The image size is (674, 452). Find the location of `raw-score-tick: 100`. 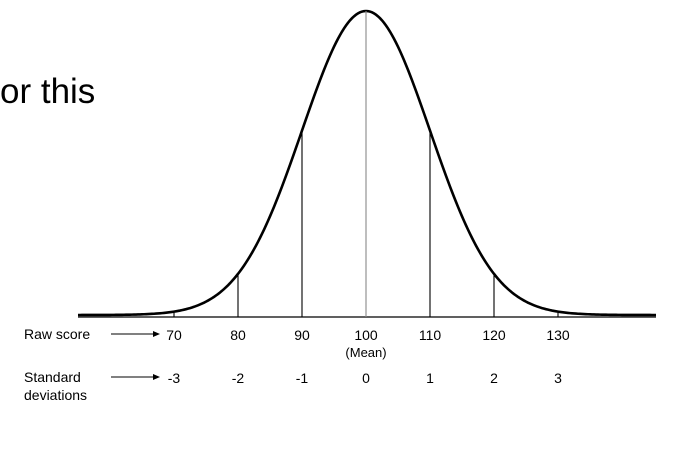

raw-score-tick: 100 is located at coordinates (366, 335).